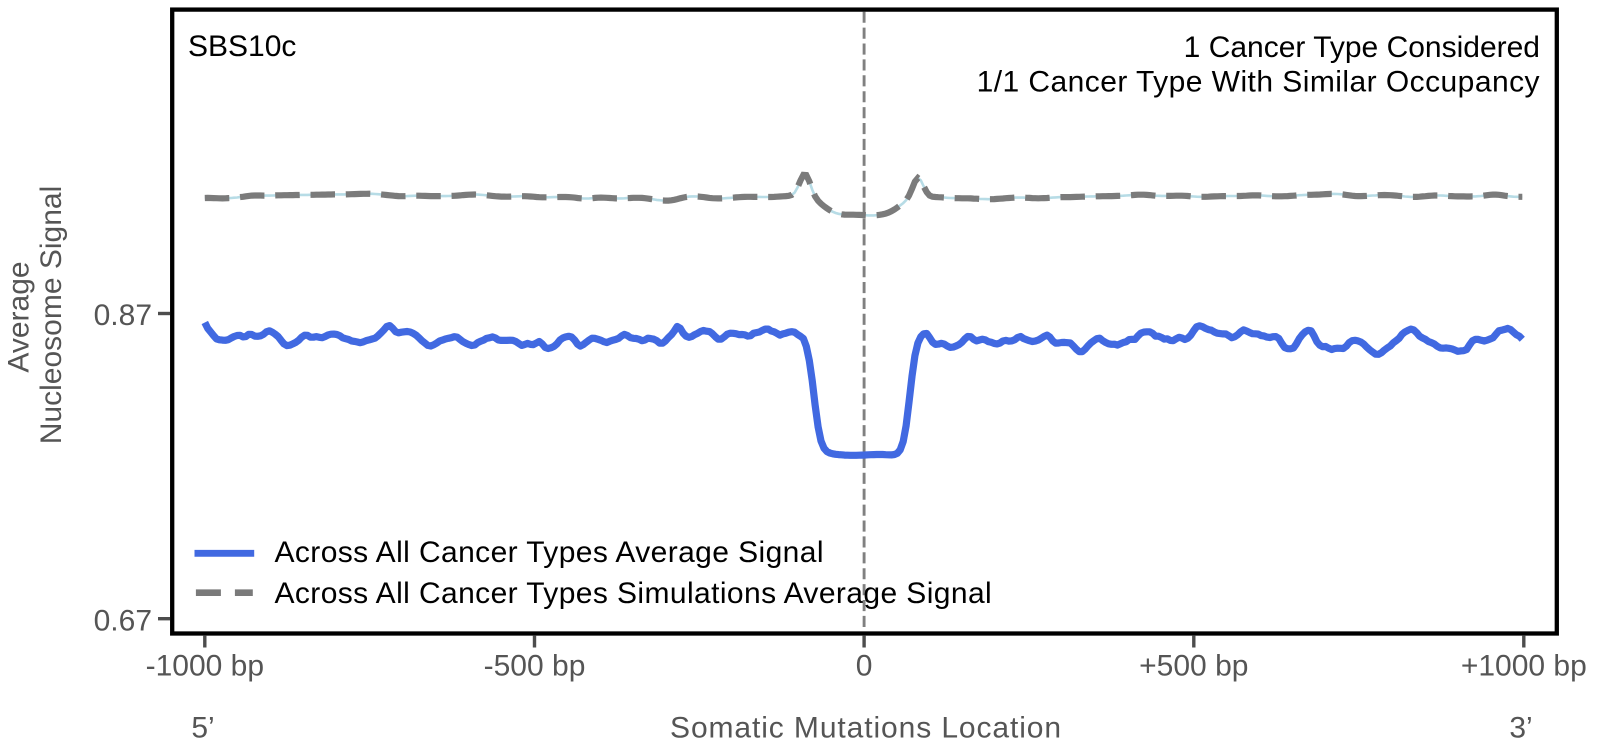 This screenshot has width=1603, height=756. I want to click on svg-text: 3’, so click(1520, 728).